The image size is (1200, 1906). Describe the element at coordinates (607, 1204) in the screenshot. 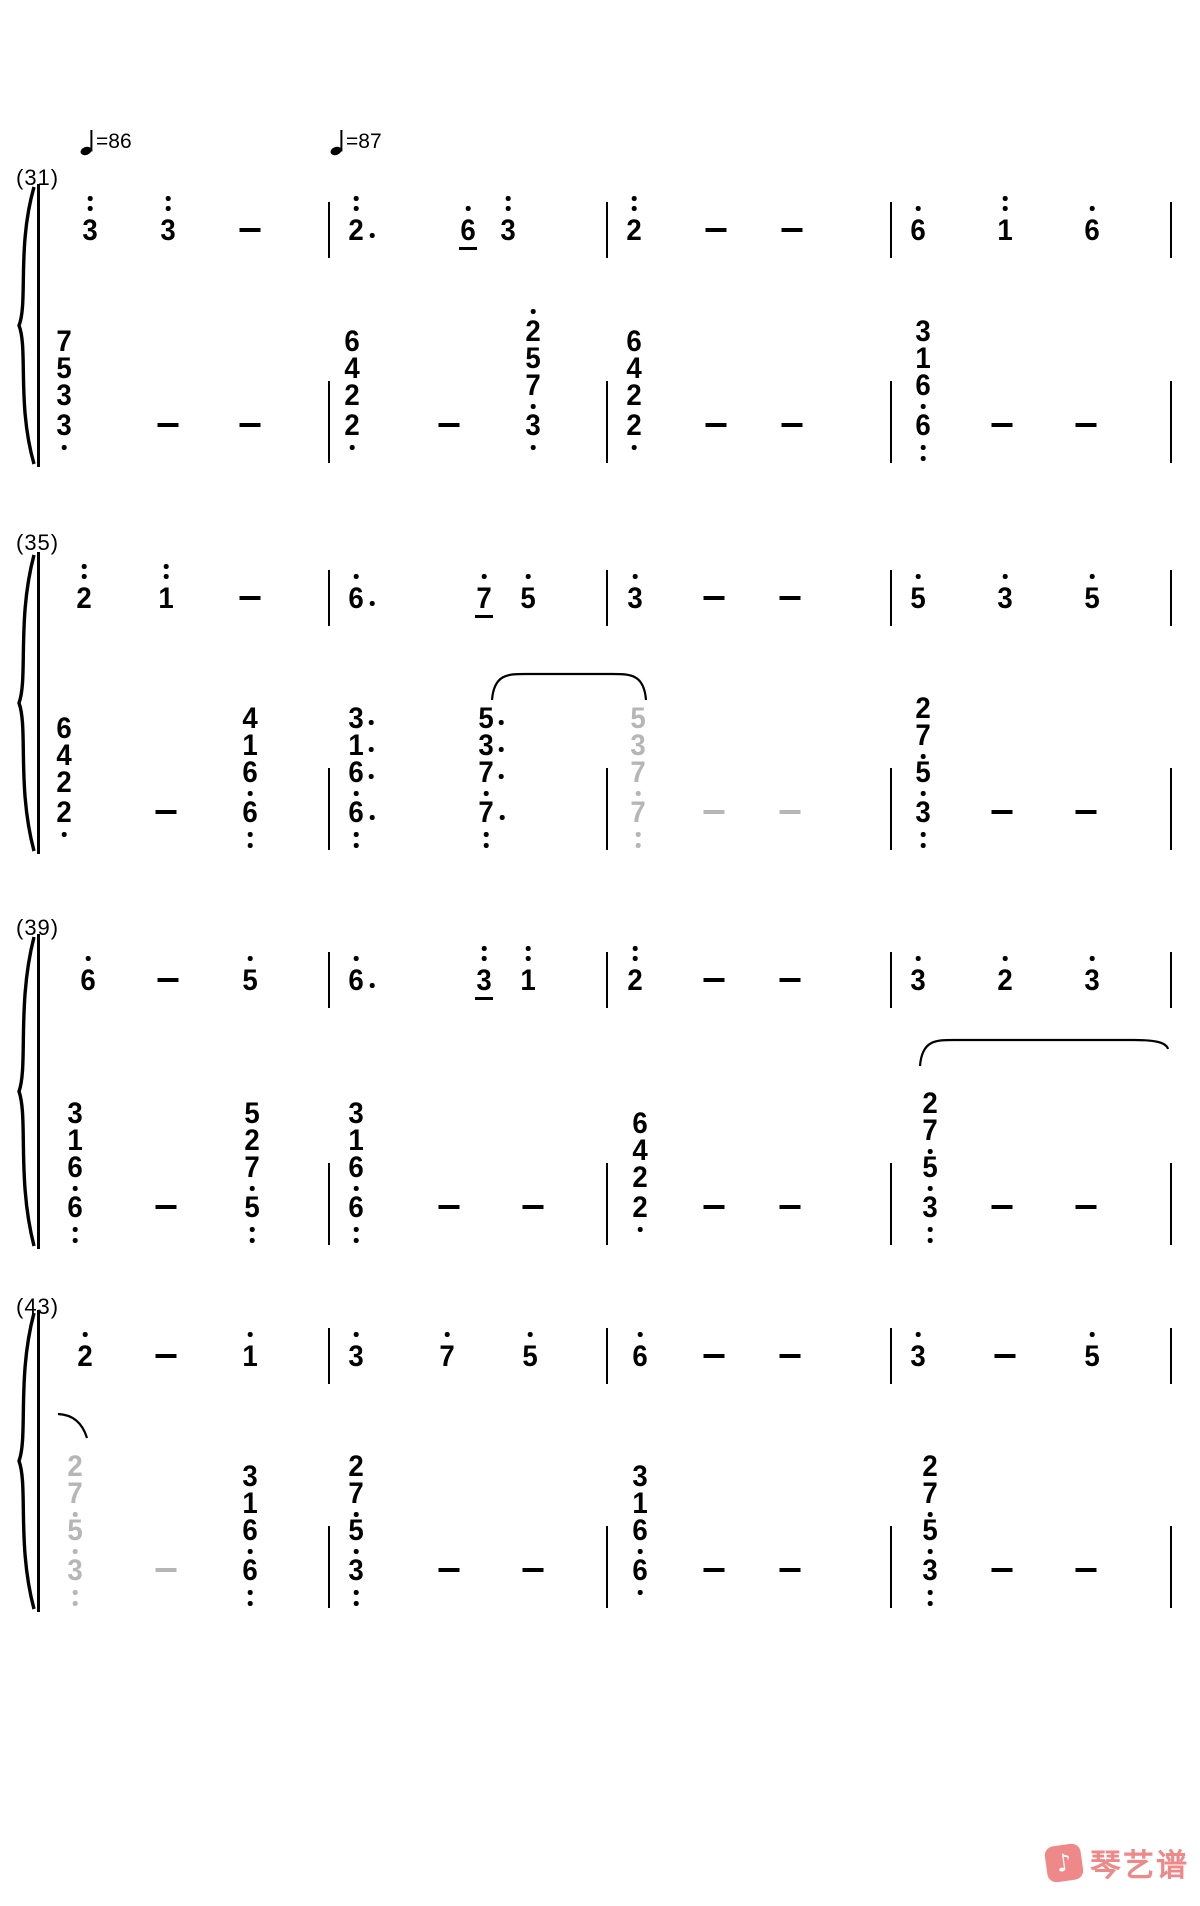

I see `barline-bass` at that location.